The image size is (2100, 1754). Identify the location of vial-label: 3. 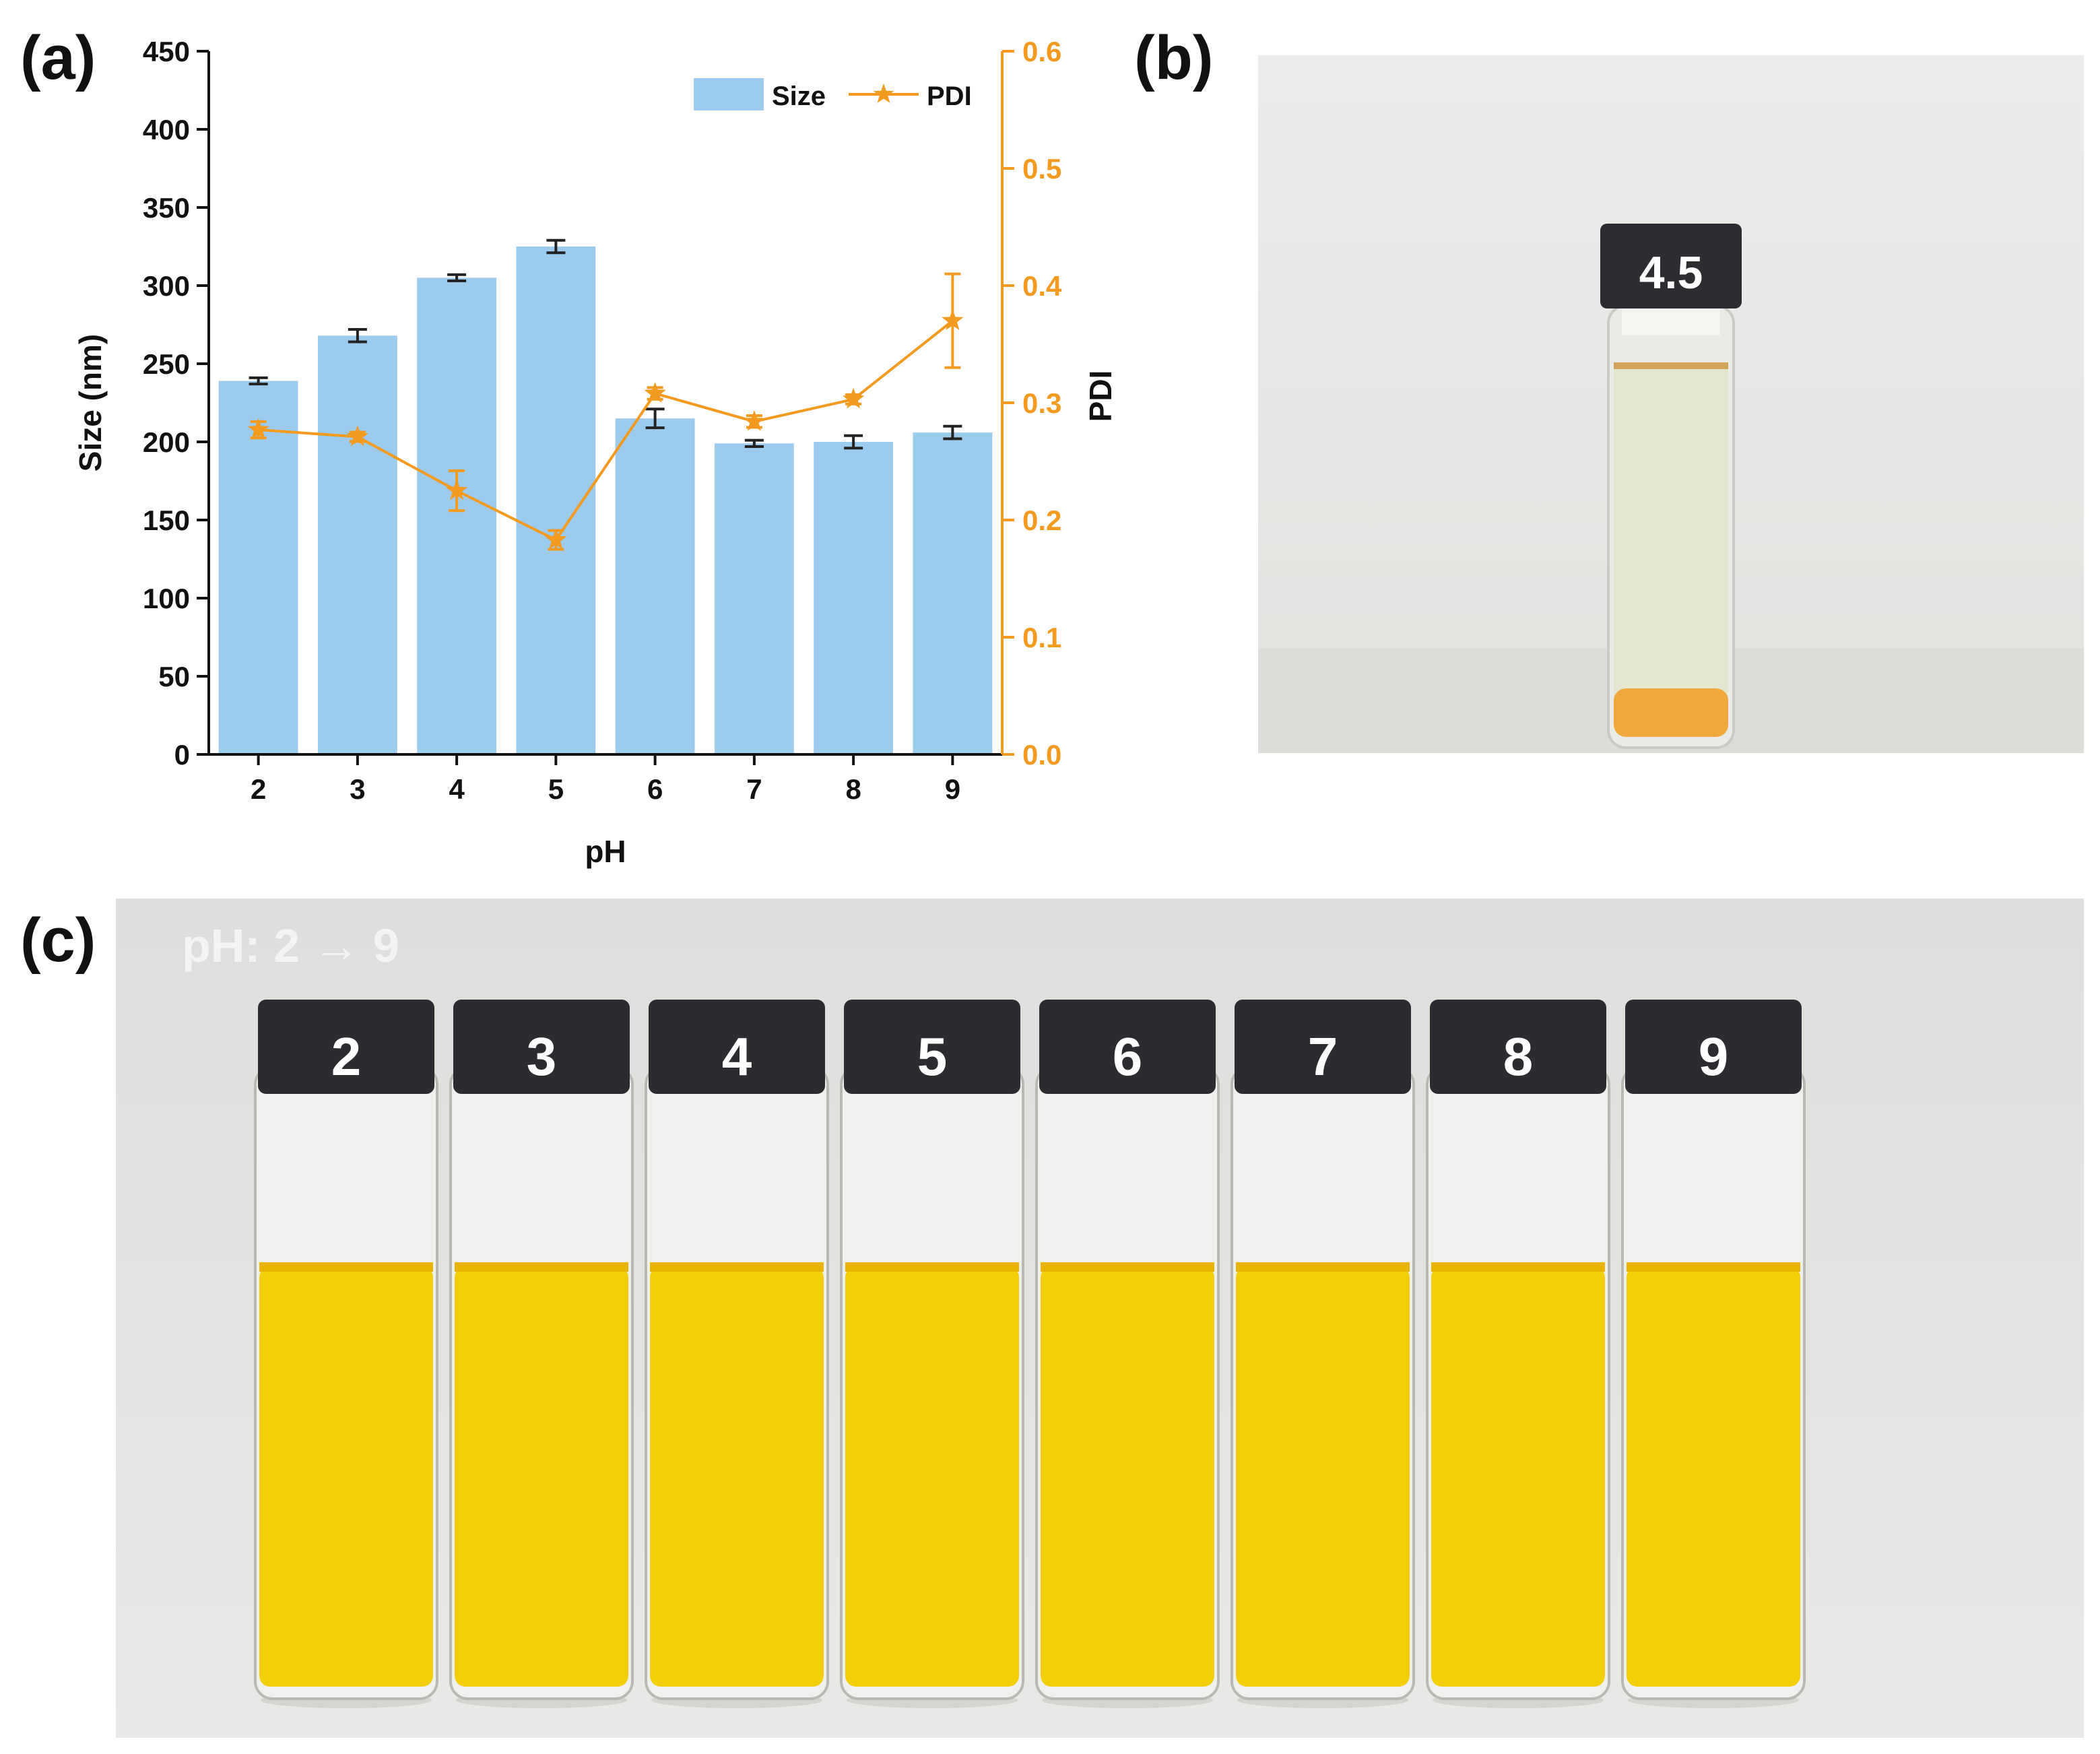
(542, 1056).